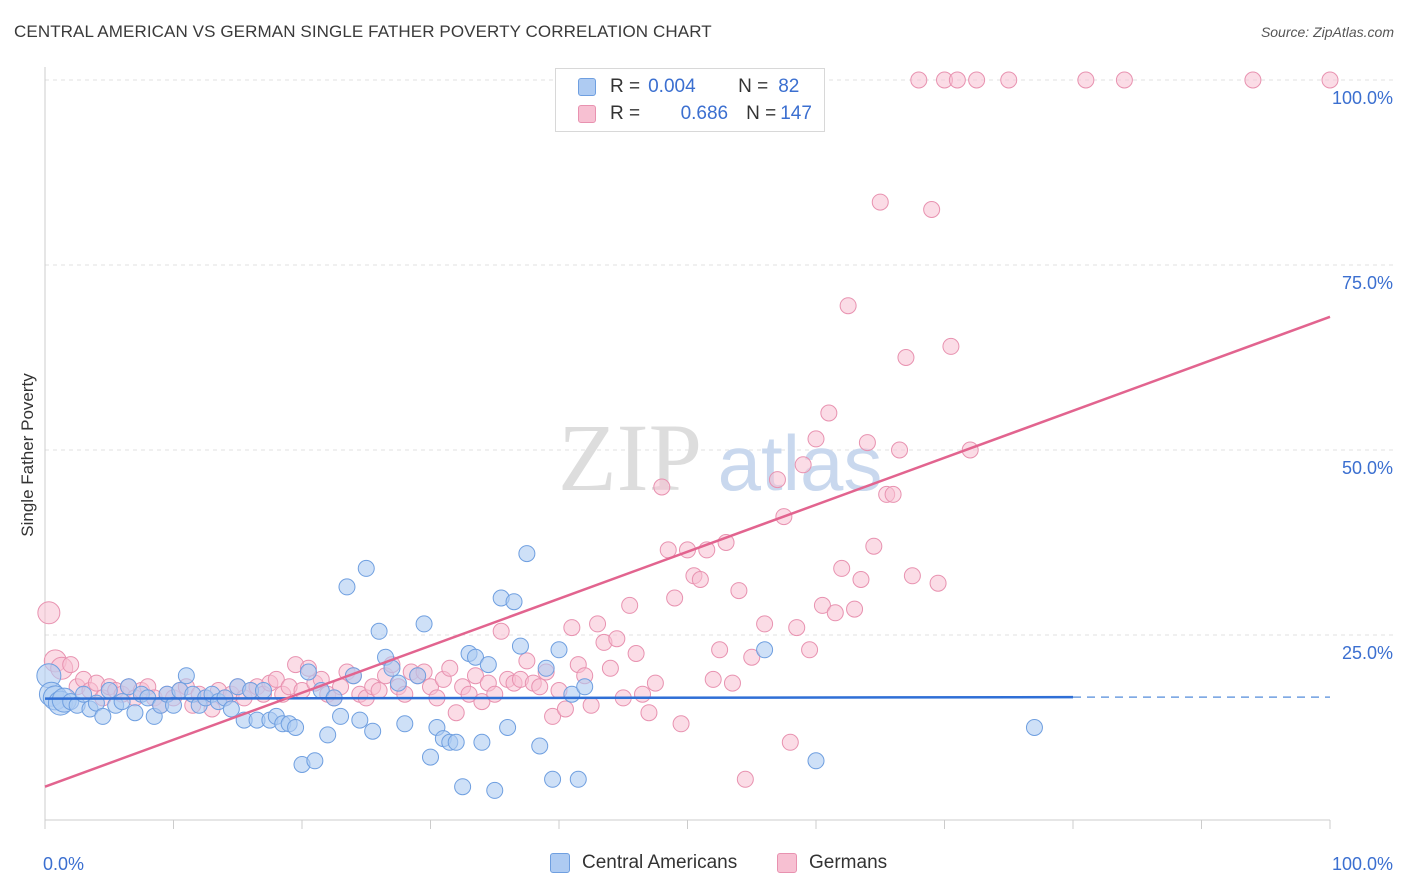  I want to click on legend-row-germans: R = 0.686 N = 147, so click(695, 114).